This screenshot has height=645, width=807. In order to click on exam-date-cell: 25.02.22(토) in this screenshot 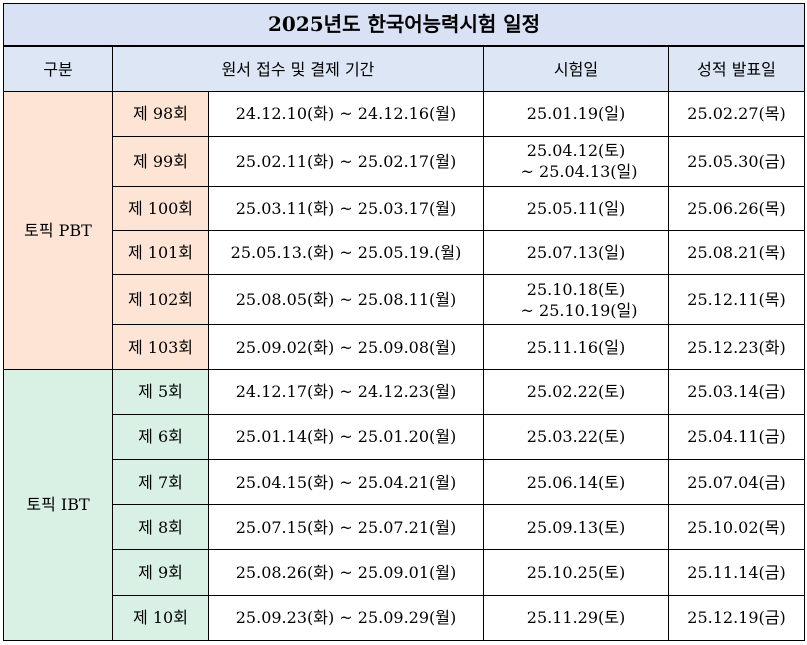, I will do `click(576, 391)`.